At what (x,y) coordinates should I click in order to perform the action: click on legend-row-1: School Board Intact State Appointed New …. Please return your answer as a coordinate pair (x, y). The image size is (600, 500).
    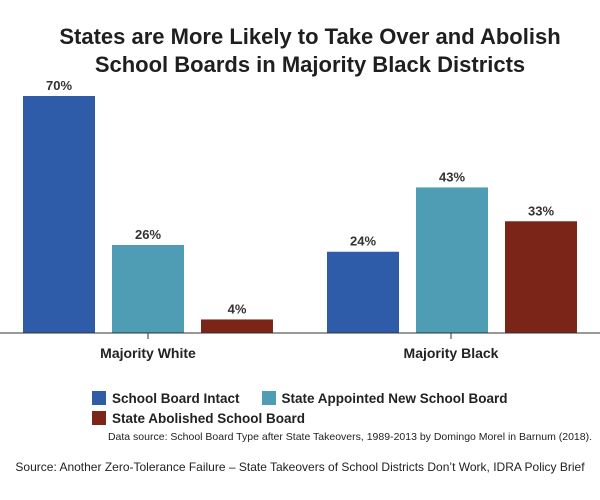
    Looking at the image, I should click on (332, 398).